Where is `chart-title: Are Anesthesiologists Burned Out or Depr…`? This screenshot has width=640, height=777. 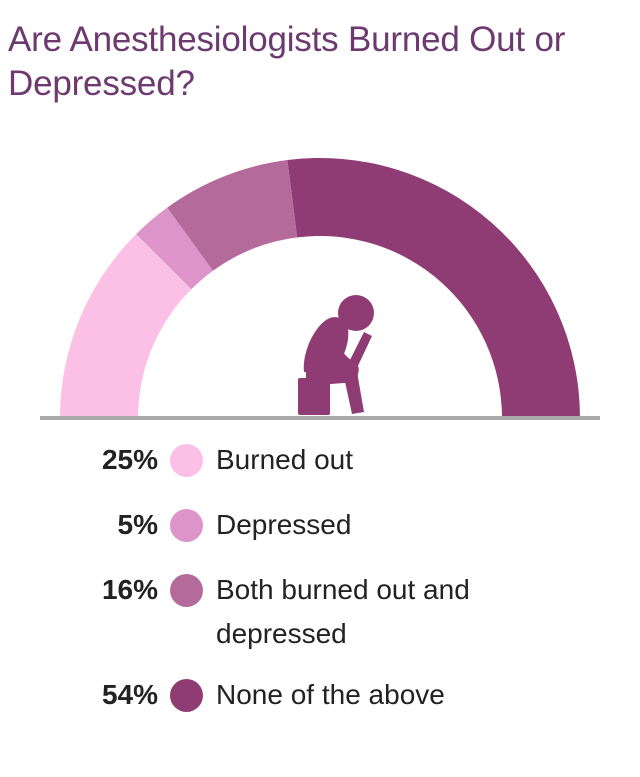 chart-title: Are Anesthesiologists Burned Out or Depr… is located at coordinates (287, 61).